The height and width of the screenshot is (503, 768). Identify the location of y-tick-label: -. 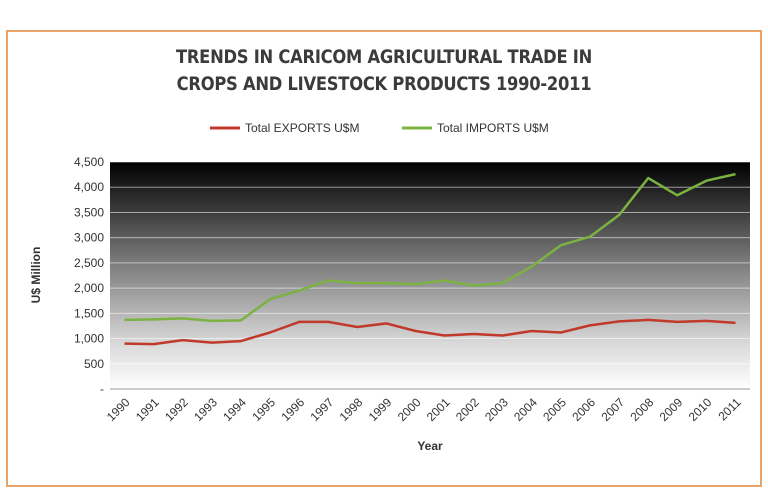
(102, 389).